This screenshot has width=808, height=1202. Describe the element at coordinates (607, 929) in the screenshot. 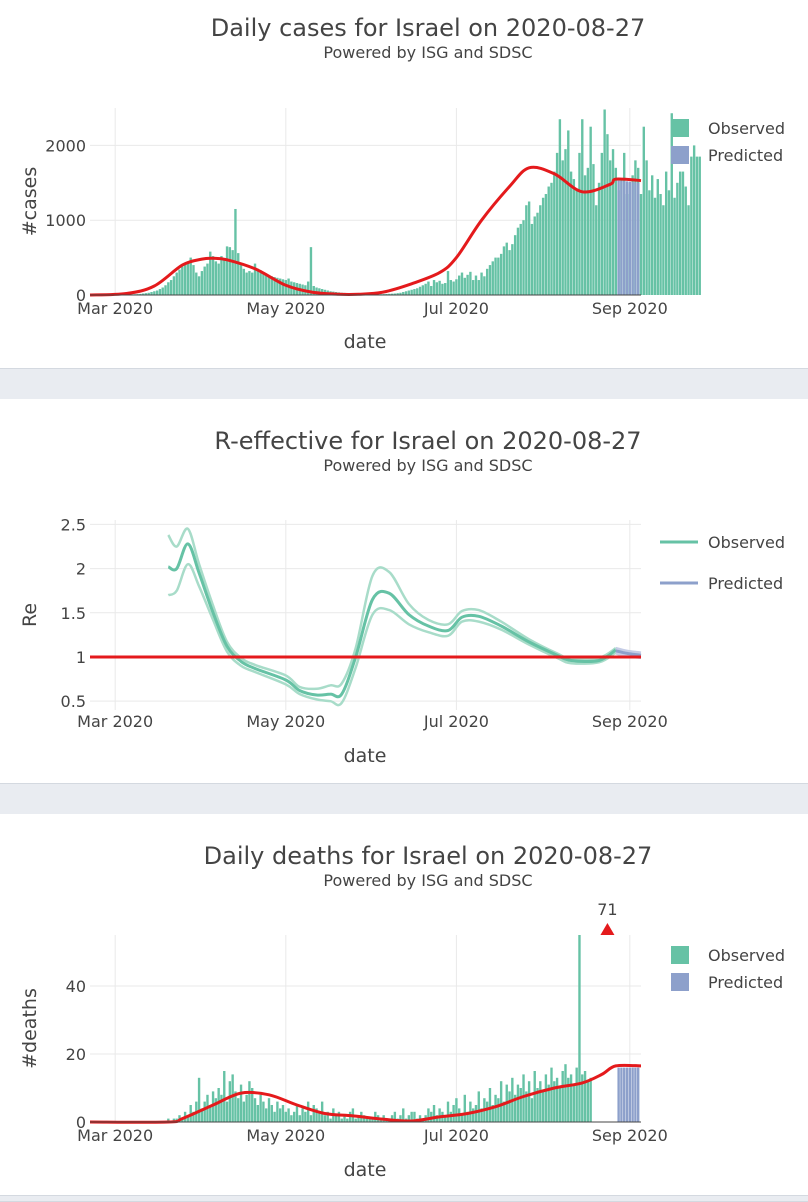

I see `annotation-arrow-head` at that location.